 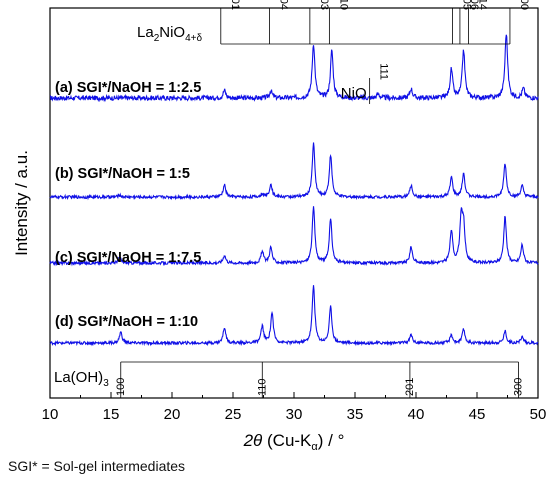 I want to click on ref-hkl-label: 114, so click(x=482, y=5).